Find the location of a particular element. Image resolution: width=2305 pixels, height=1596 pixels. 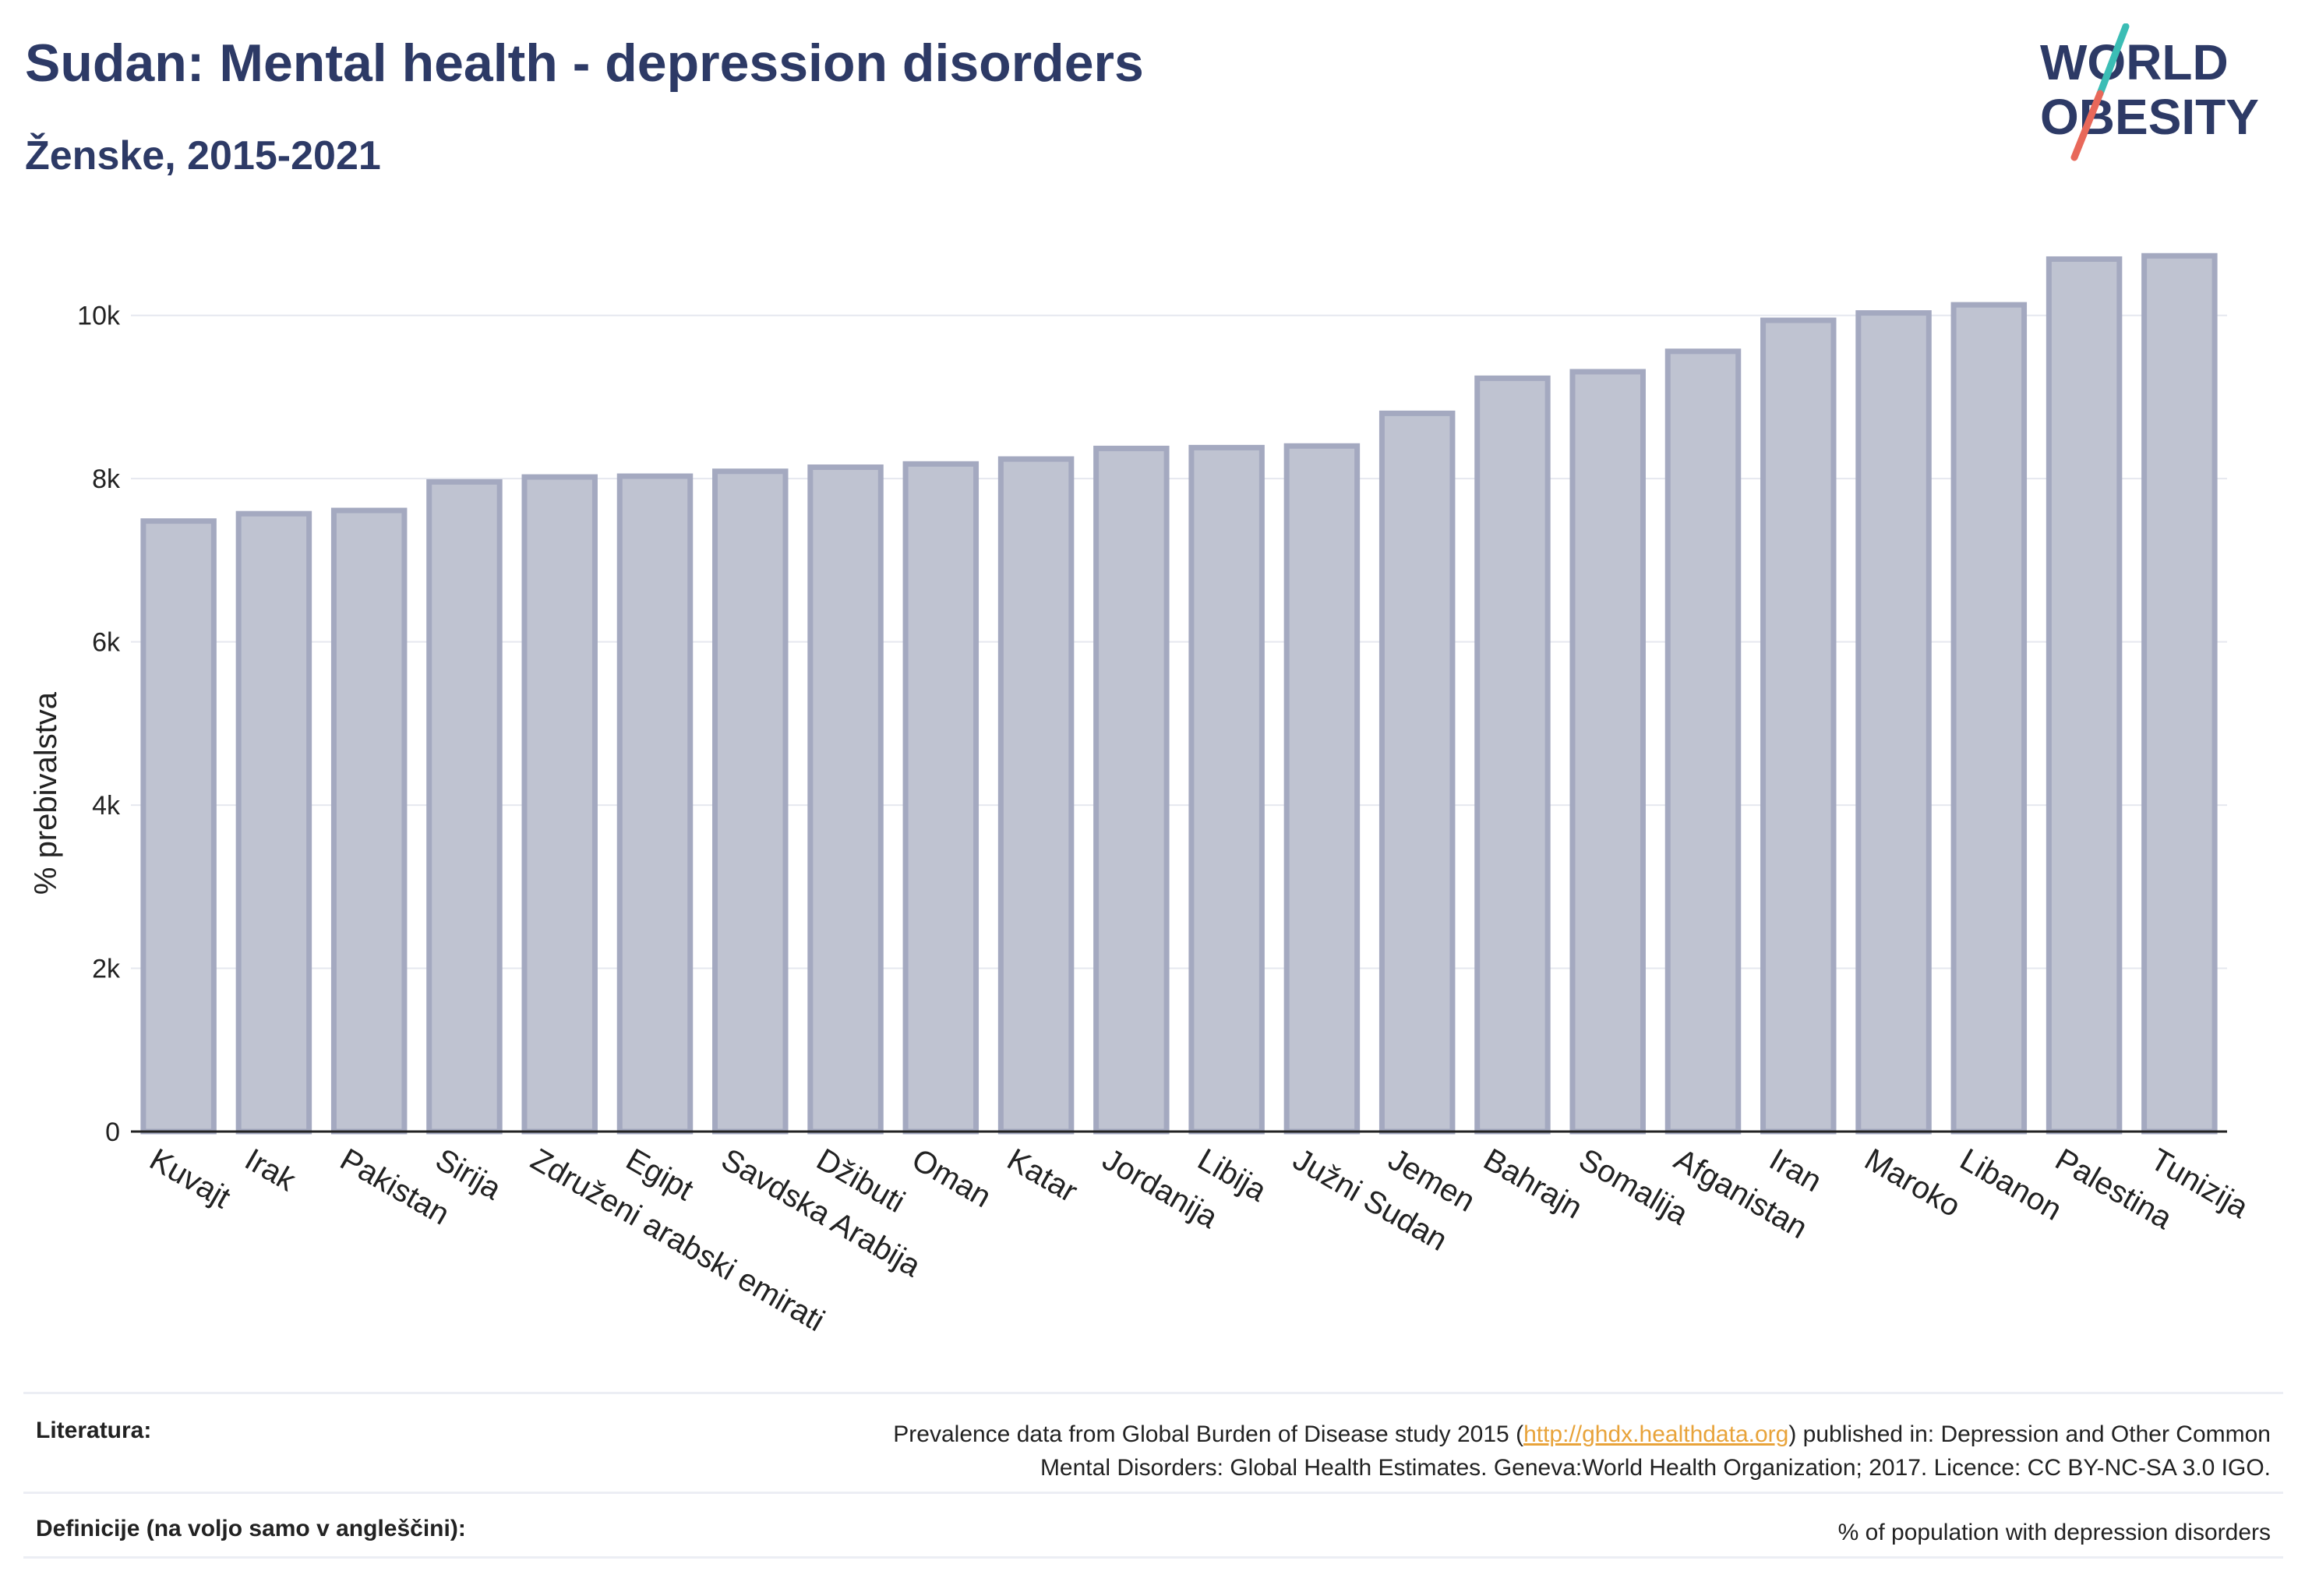

x-tick-label: Bahrajn is located at coordinates (1532, 1184).